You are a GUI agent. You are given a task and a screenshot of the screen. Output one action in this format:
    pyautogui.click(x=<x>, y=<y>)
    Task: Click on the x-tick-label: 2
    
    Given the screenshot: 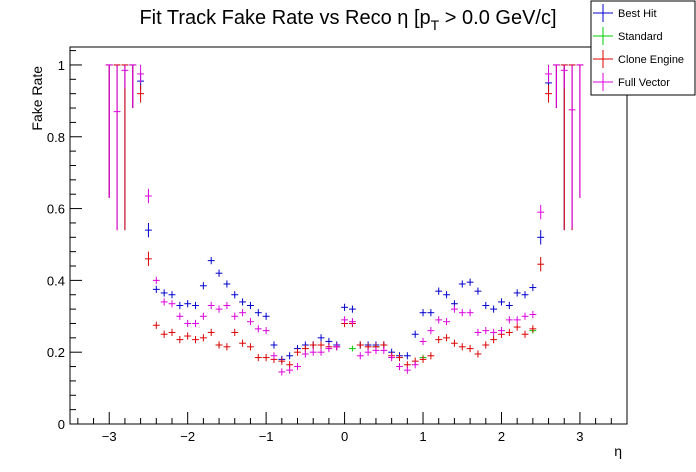 What is the action you would take?
    pyautogui.click(x=501, y=436)
    